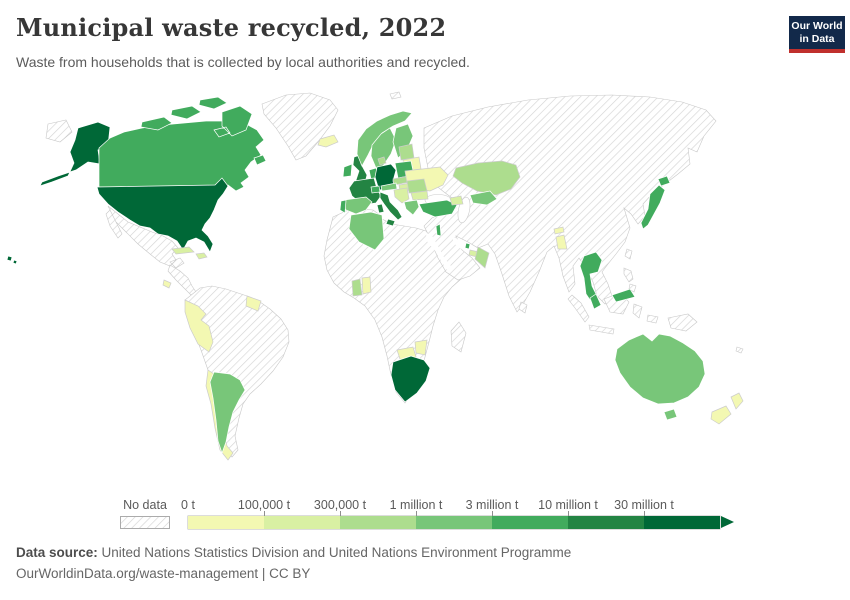 The width and height of the screenshot is (850, 600). Describe the element at coordinates (201, 256) in the screenshot. I see `country-hispaniola` at that location.